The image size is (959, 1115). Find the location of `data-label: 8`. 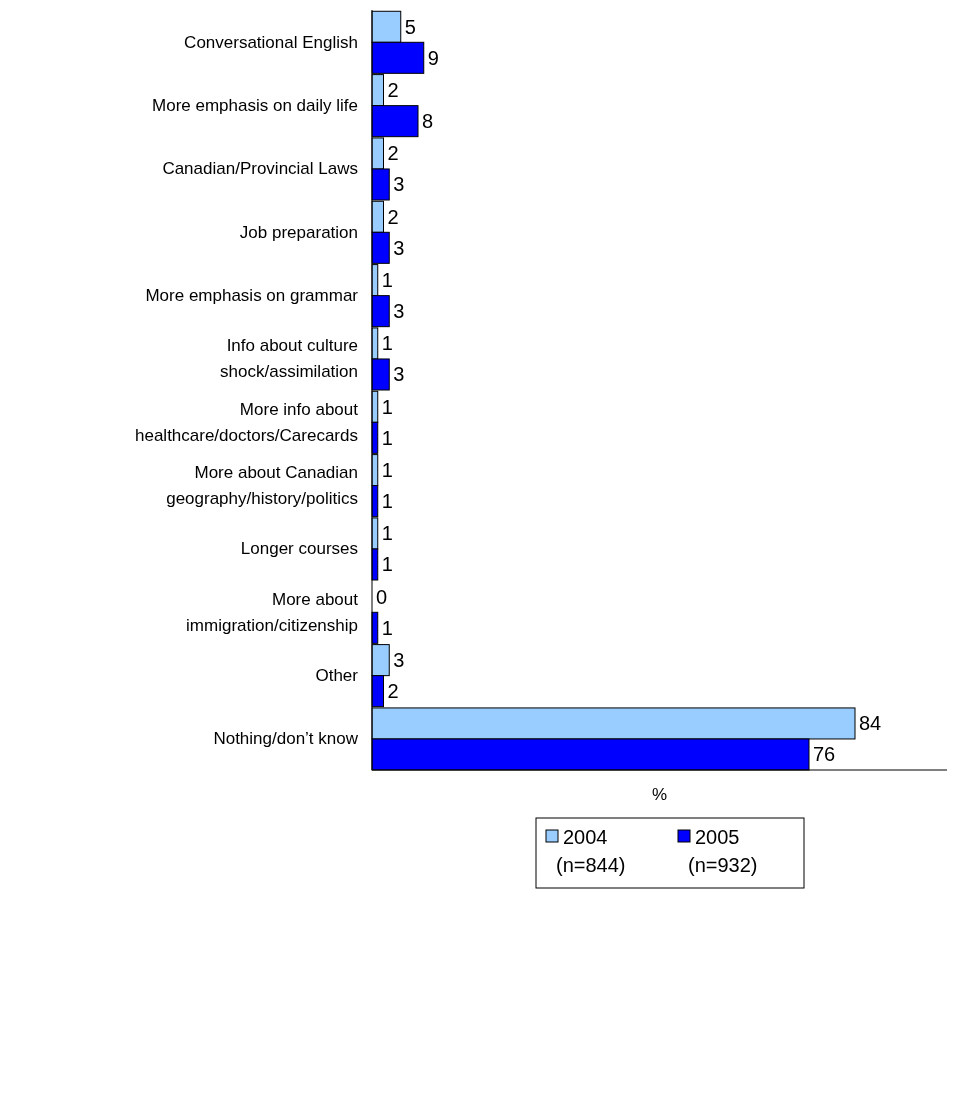

data-label: 8 is located at coordinates (428, 121).